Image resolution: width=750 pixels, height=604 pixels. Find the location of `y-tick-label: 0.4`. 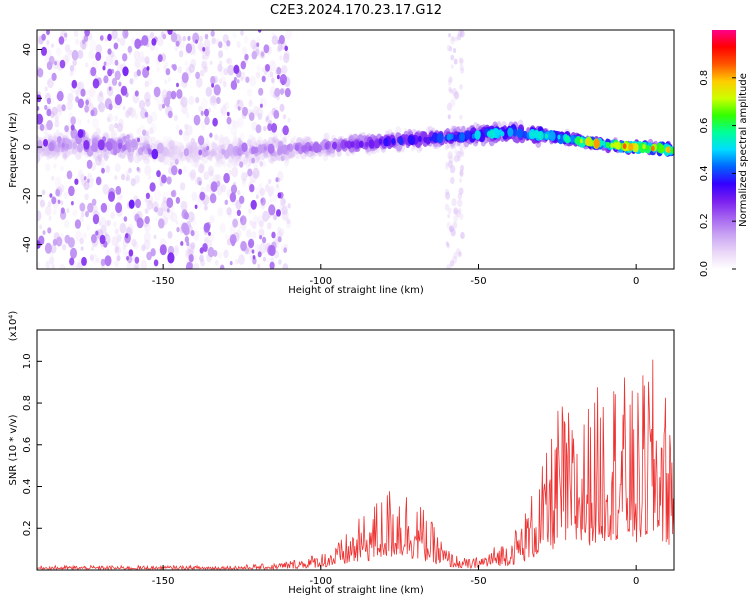

y-tick-label: 0.4 is located at coordinates (27, 487).